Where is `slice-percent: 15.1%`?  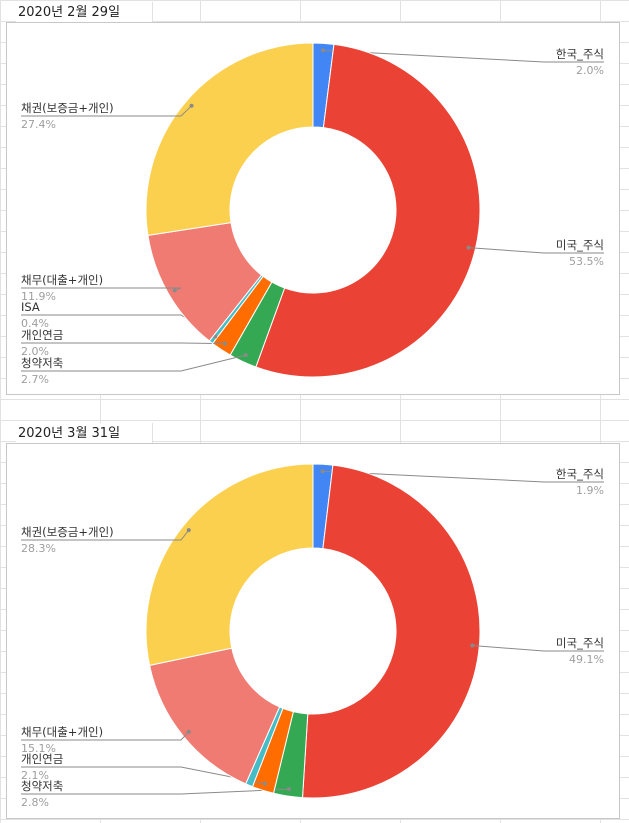
slice-percent: 15.1% is located at coordinates (38, 748).